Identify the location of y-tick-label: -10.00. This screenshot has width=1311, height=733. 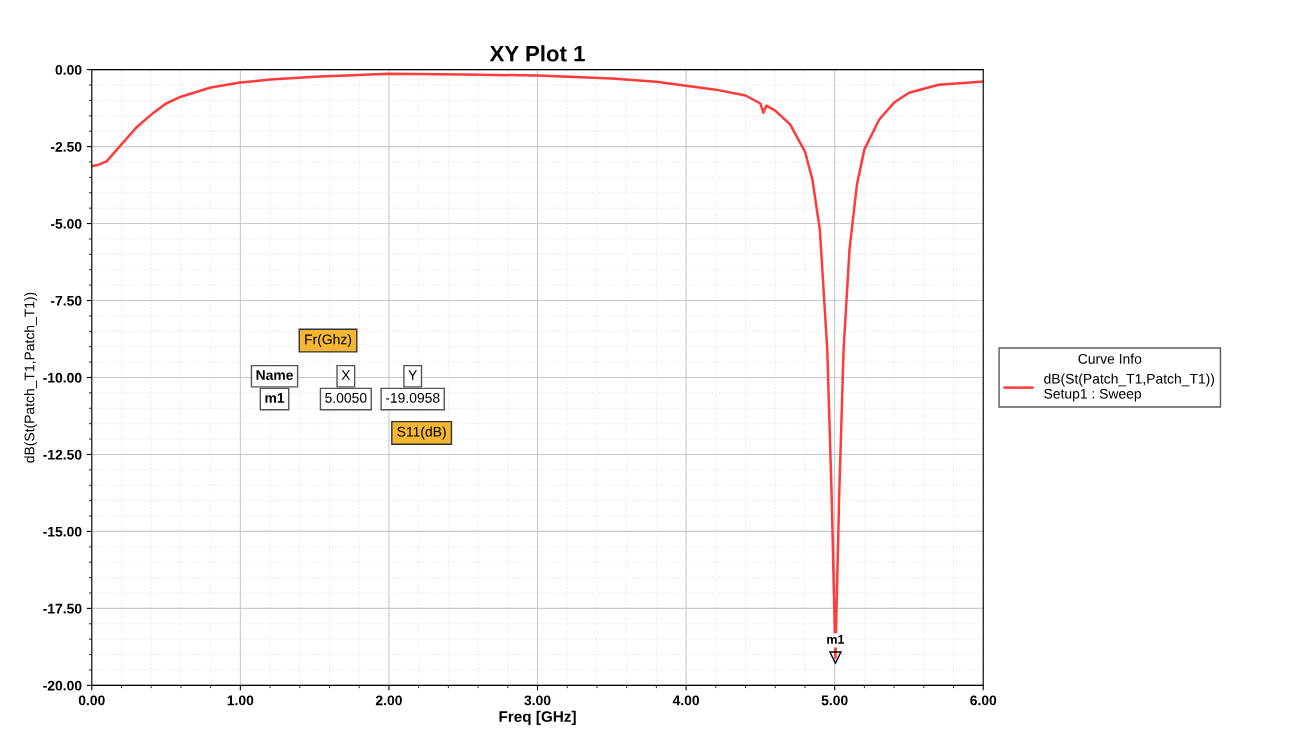
(62, 377).